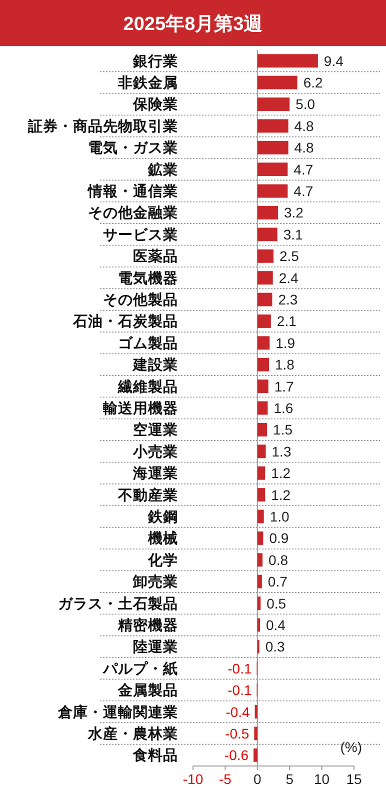 Image resolution: width=386 pixels, height=793 pixels. Describe the element at coordinates (284, 408) in the screenshot. I see `data-label: 1.6` at that location.